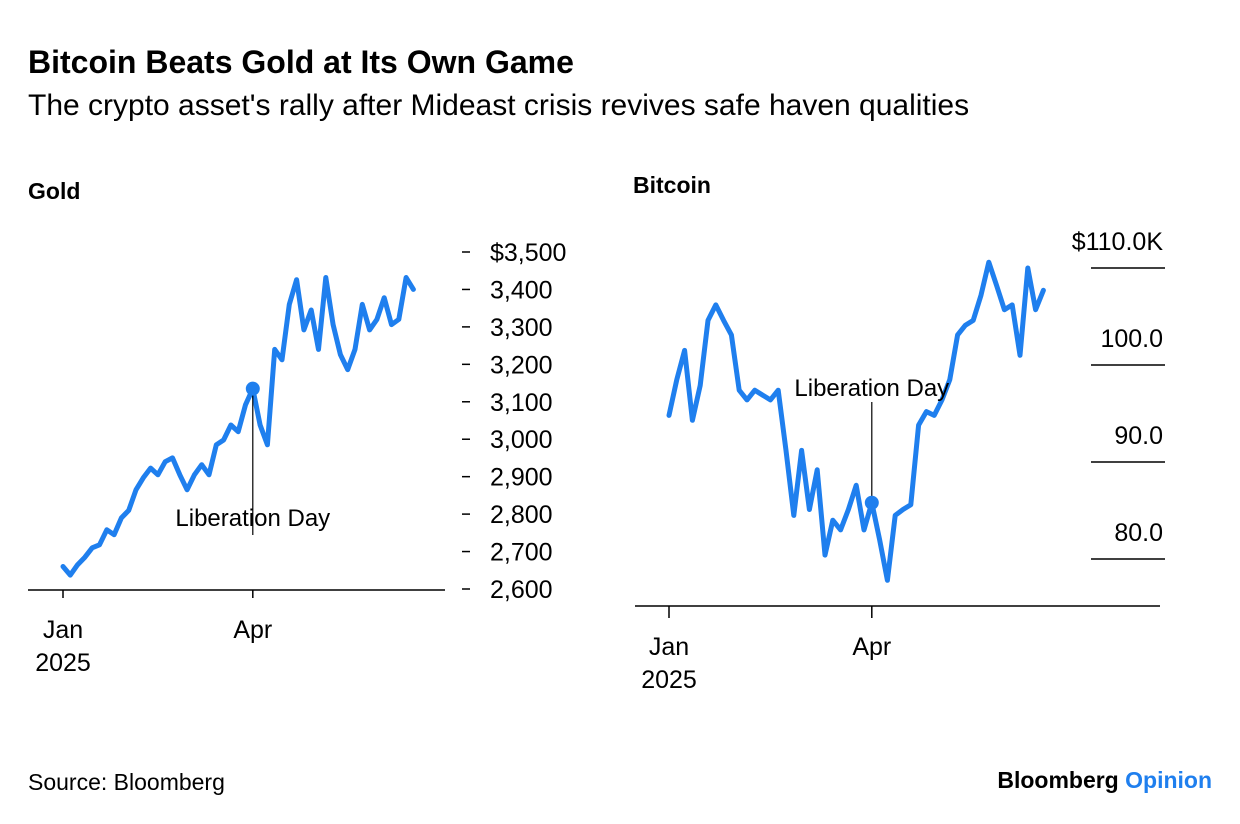 Image resolution: width=1240 pixels, height=824 pixels. Describe the element at coordinates (1168, 780) in the screenshot. I see `brand-section: Opinion` at that location.